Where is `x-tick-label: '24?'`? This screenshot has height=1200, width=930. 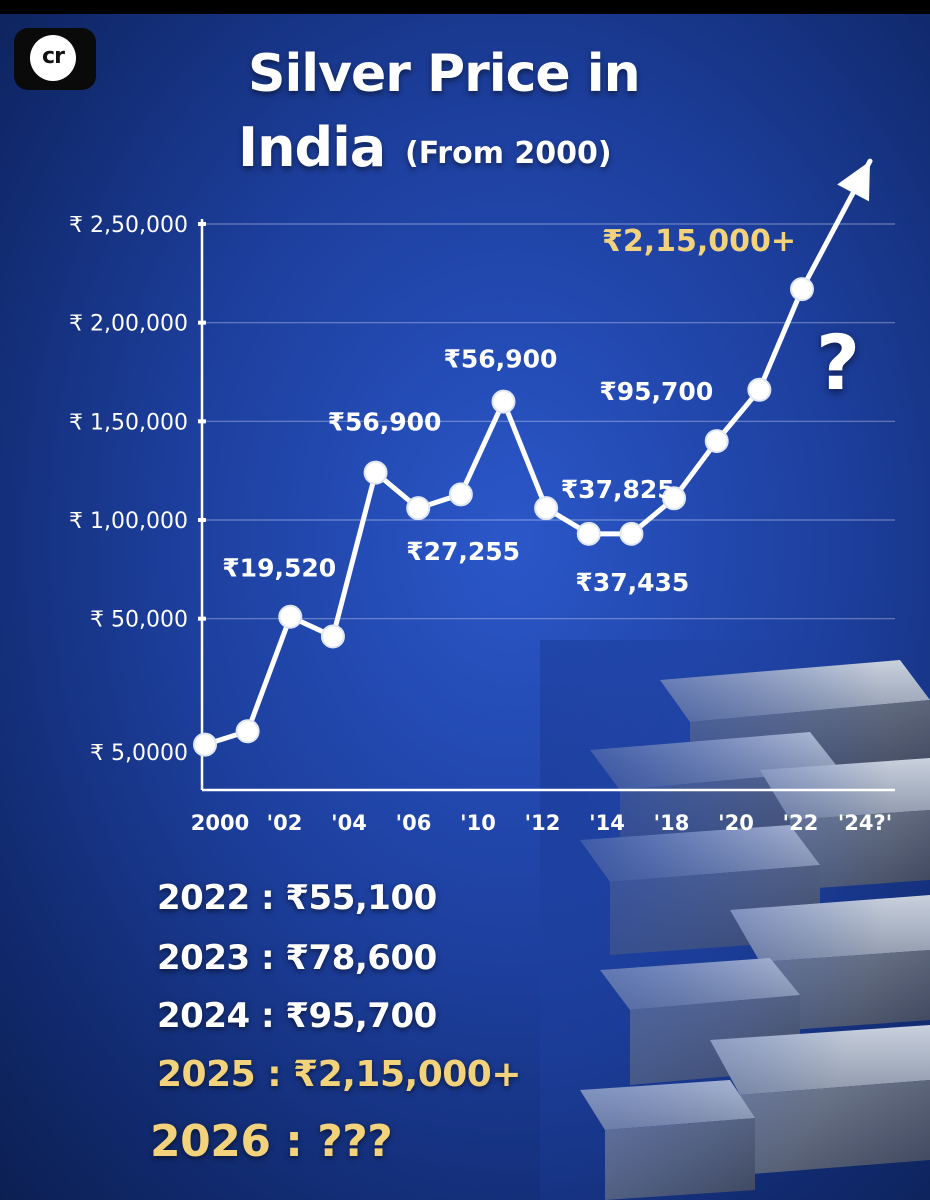 x-tick-label: '24?' is located at coordinates (865, 823).